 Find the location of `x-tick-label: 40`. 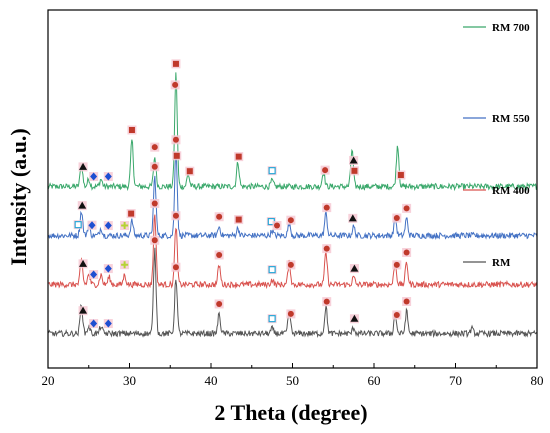

x-tick-label: 40 is located at coordinates (211, 380).